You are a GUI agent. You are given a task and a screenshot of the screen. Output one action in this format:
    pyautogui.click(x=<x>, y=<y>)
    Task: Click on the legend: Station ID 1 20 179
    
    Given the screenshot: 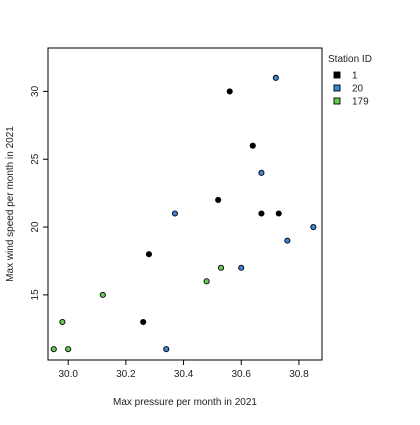 What is the action you would take?
    pyautogui.click(x=350, y=81)
    